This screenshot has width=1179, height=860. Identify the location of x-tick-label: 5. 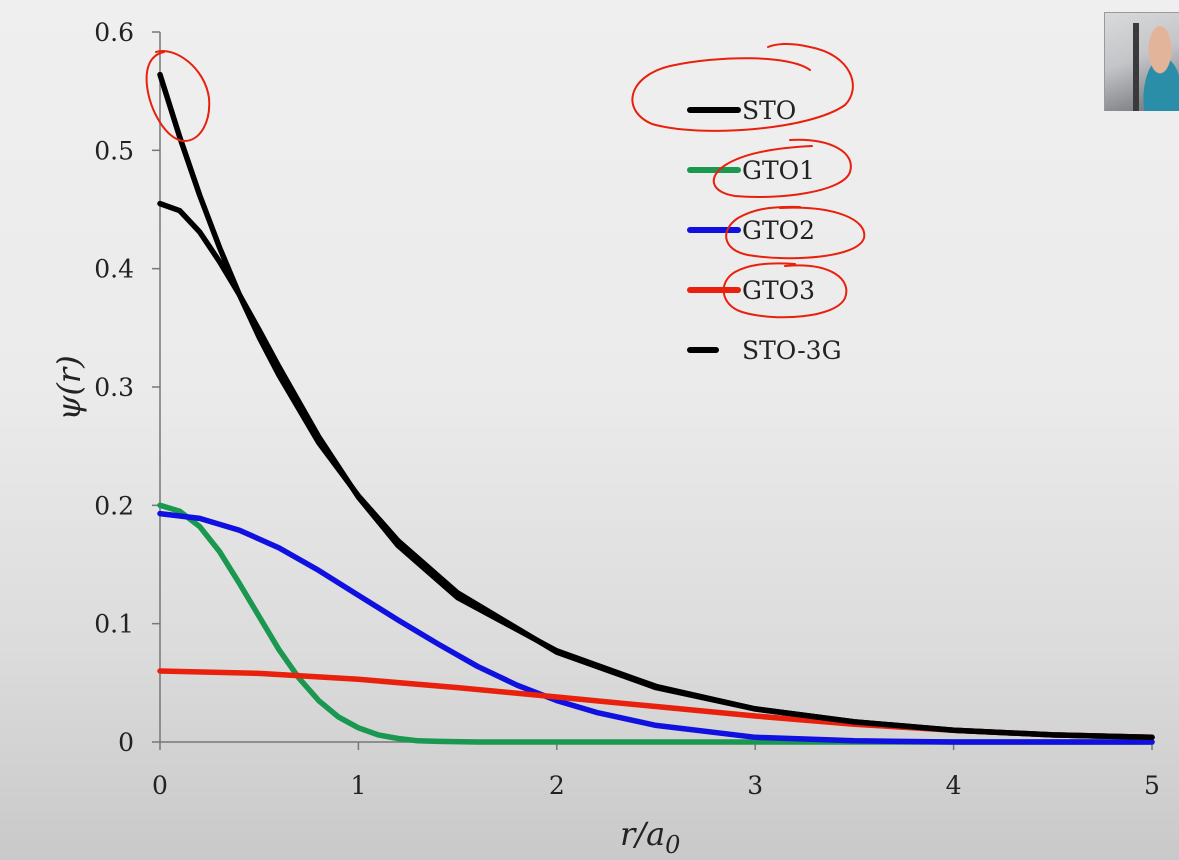
(1152, 785).